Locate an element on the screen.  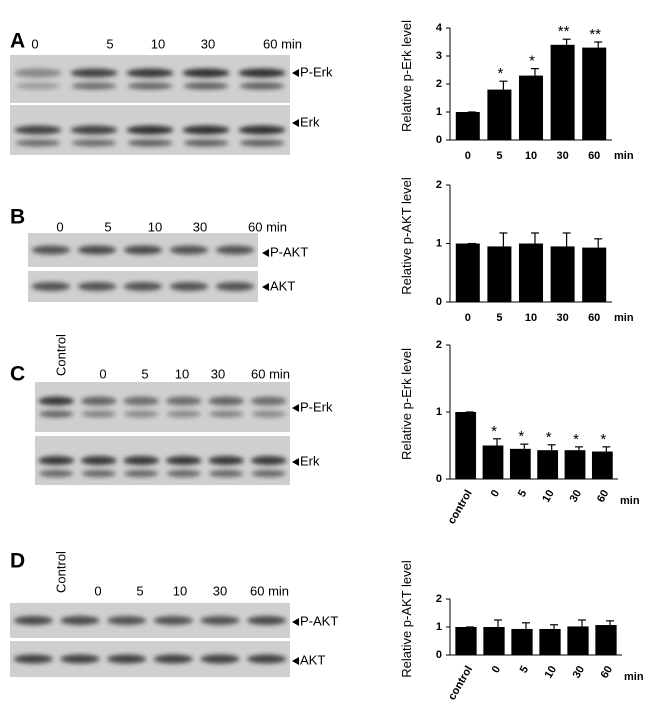
lane-label: Control is located at coordinates (60, 572).